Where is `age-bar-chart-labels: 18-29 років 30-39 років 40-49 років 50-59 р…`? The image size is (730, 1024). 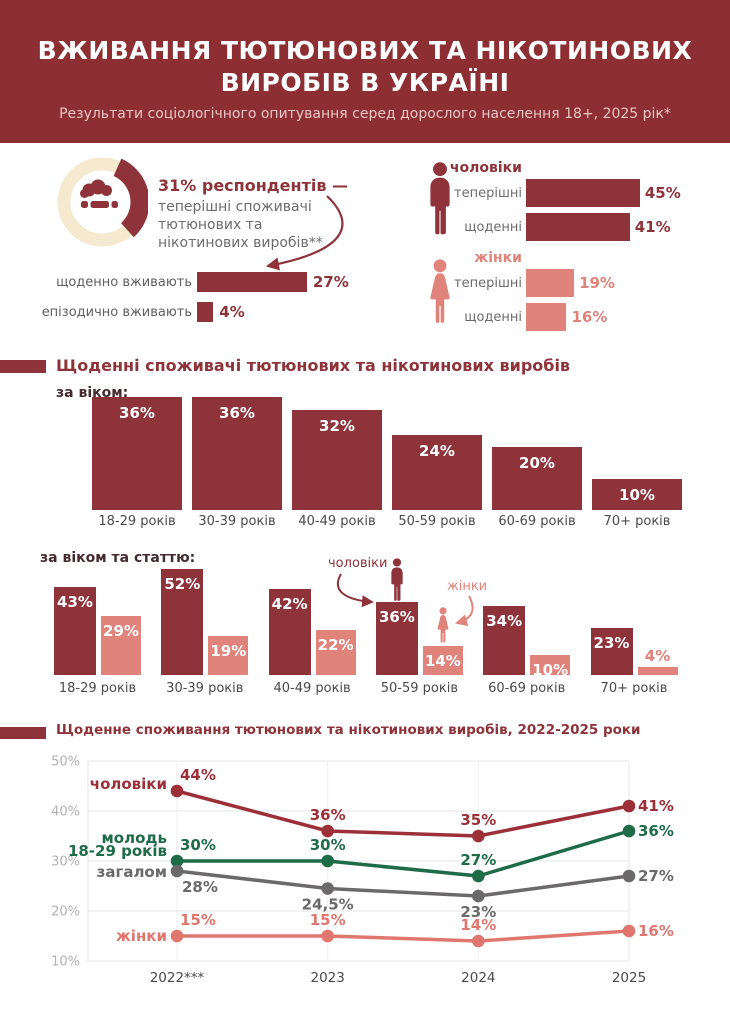
age-bar-chart-labels: 18-29 років 30-39 років 40-49 років 50-59 р… is located at coordinates (387, 521).